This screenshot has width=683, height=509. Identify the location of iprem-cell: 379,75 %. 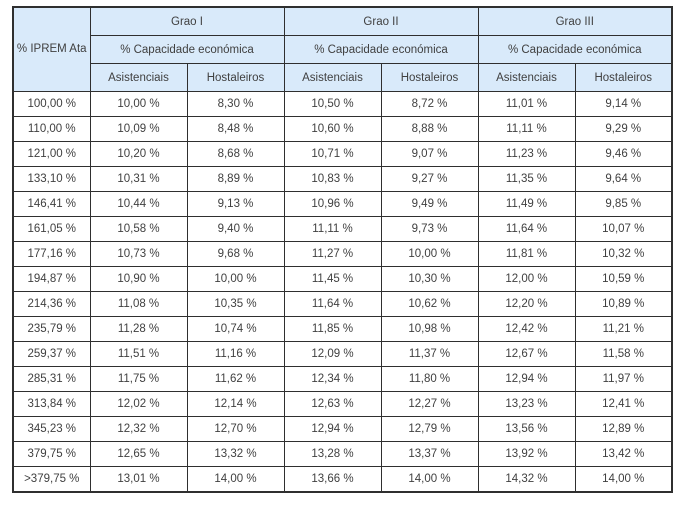
(51, 454).